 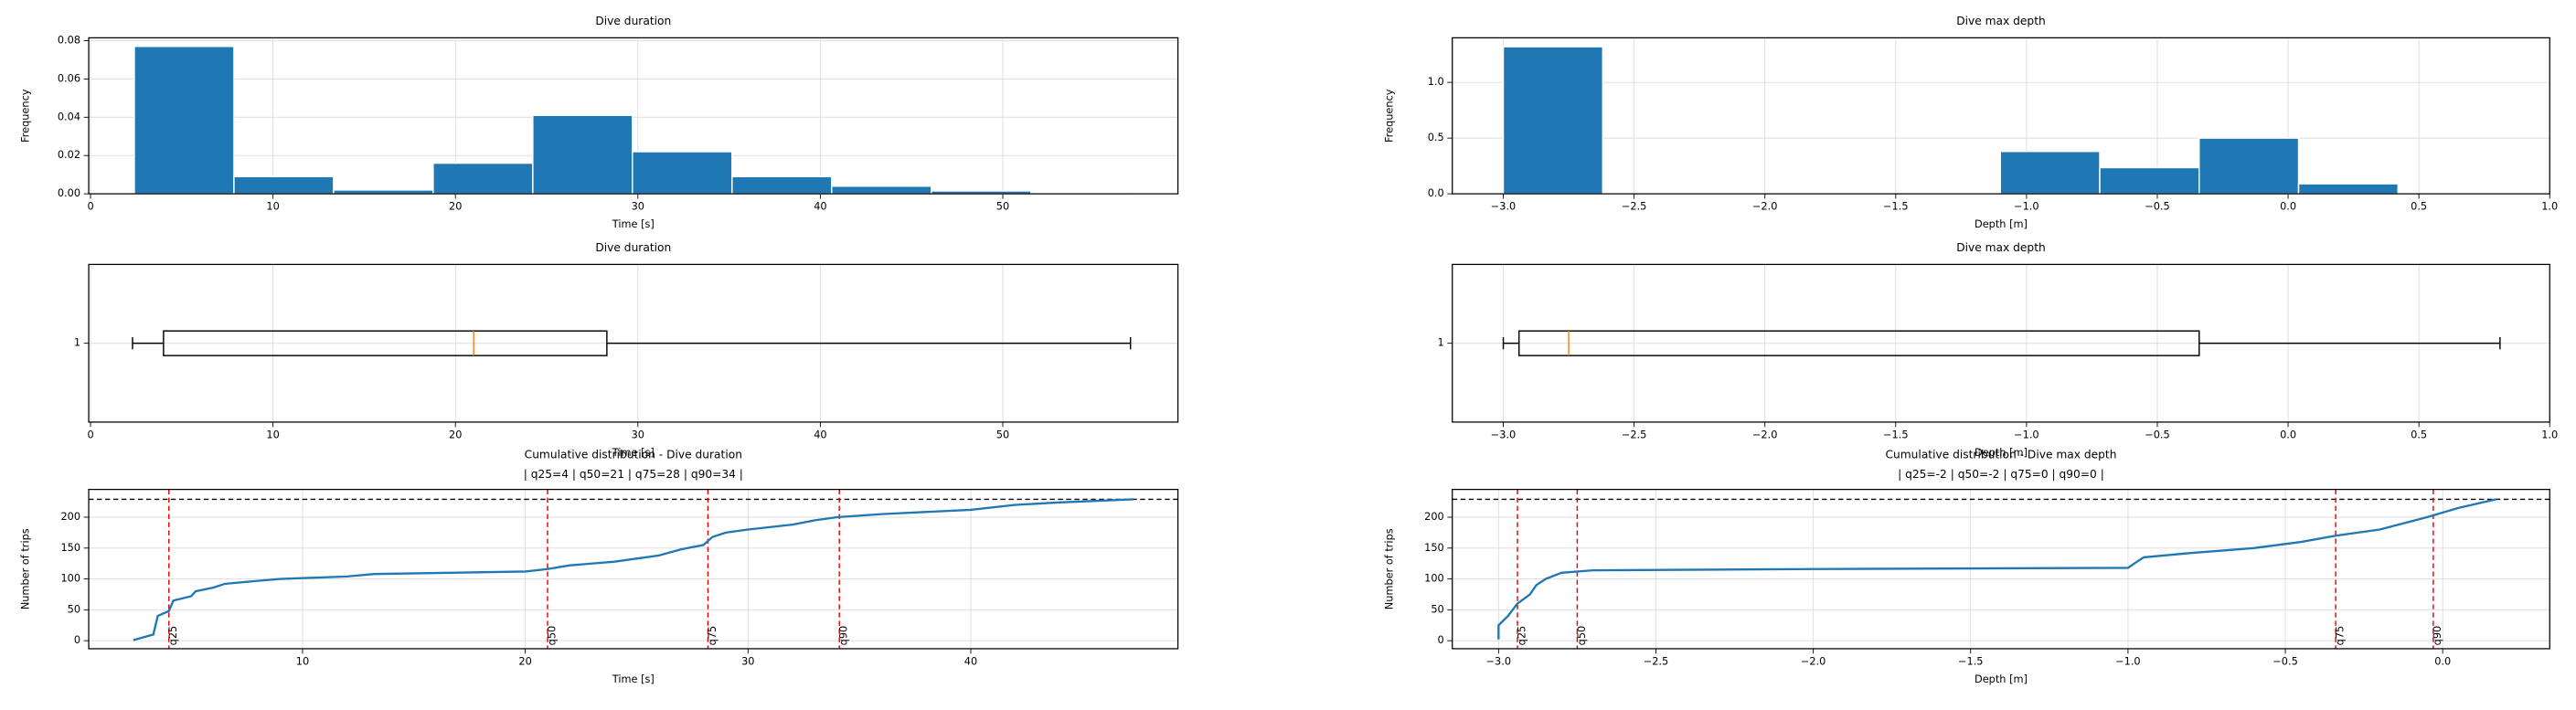 I want to click on chart-title: Cumulative distribution - Dive max depth, so click(x=2002, y=455).